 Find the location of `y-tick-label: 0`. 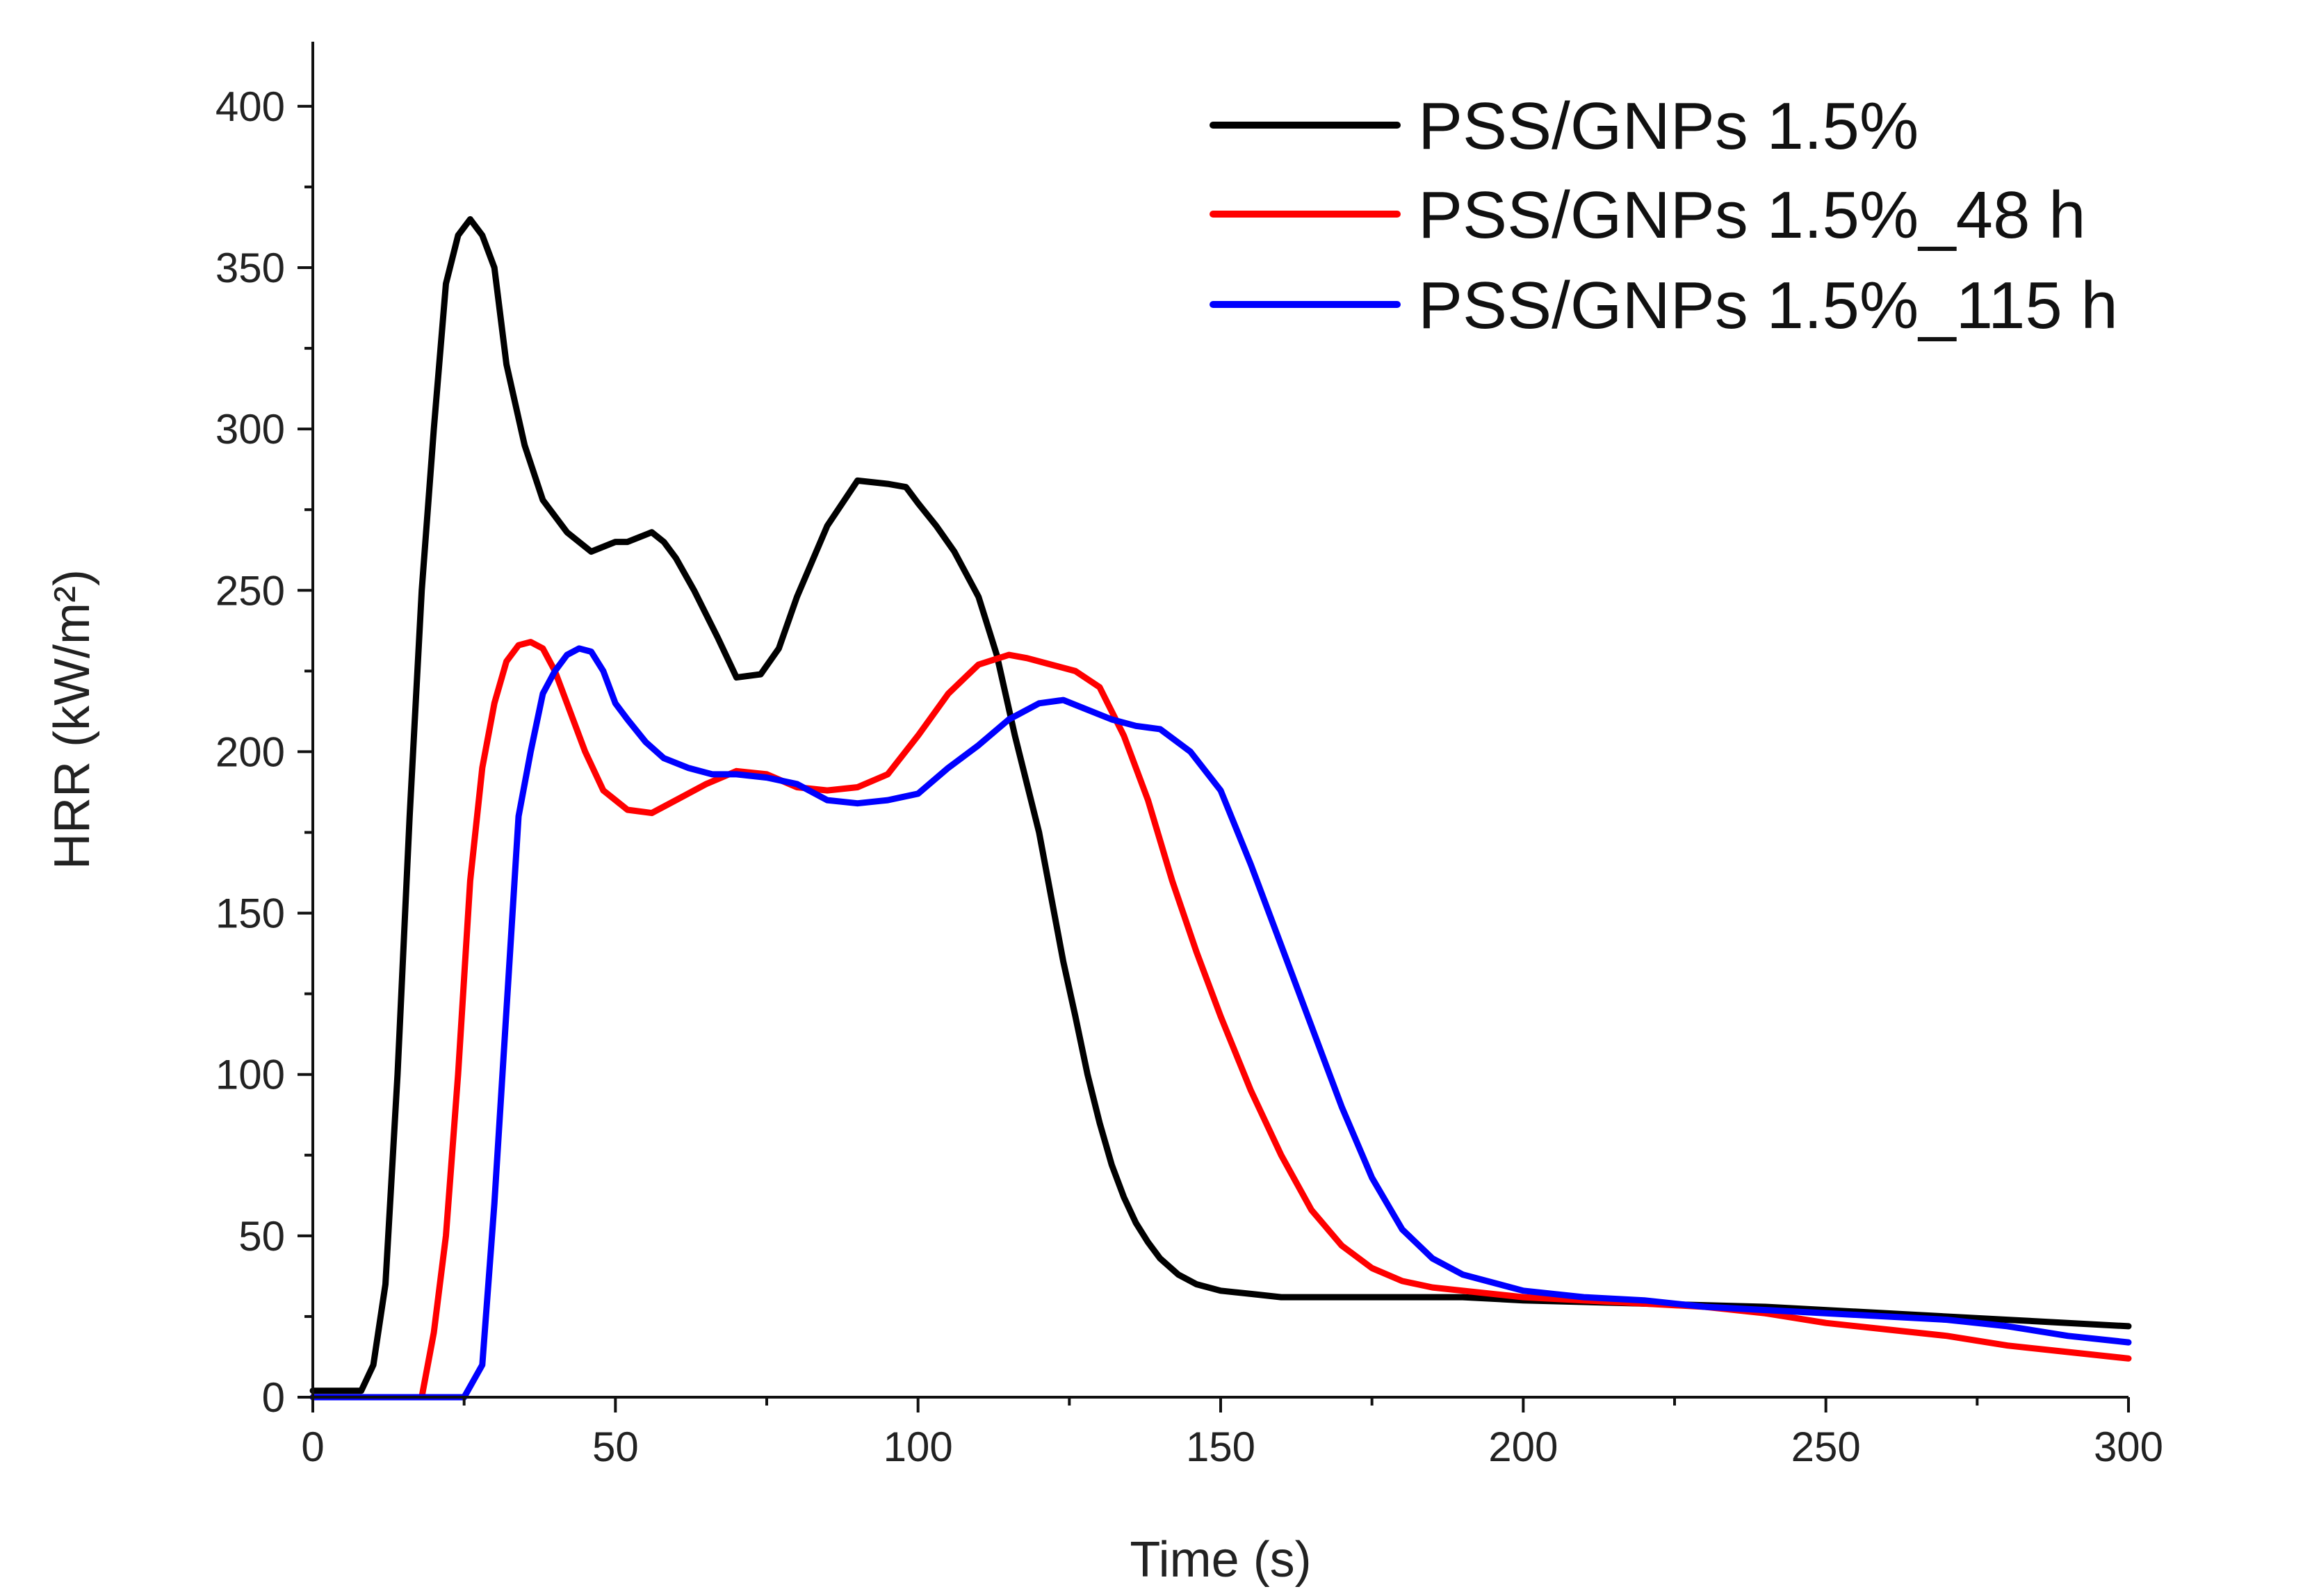

y-tick-label: 0 is located at coordinates (273, 1397).